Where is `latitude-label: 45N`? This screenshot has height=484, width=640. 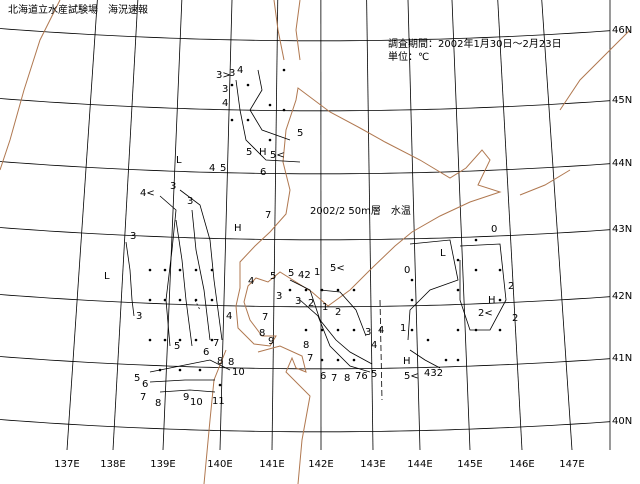 latitude-label: 45N is located at coordinates (622, 100).